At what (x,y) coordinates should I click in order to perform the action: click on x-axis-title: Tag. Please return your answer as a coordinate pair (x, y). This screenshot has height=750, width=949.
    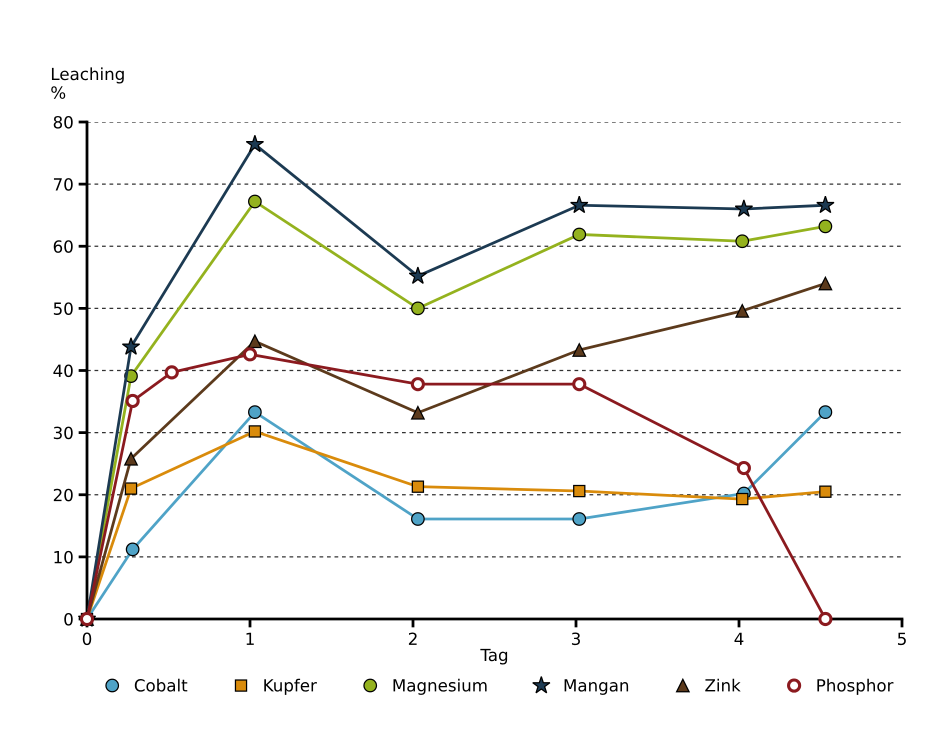
    Looking at the image, I should click on (494, 656).